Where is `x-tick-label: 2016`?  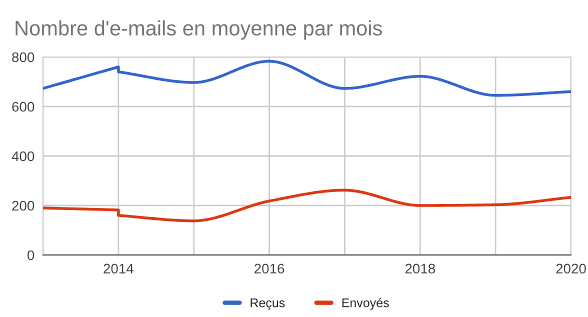
x-tick-label: 2016 is located at coordinates (269, 269).